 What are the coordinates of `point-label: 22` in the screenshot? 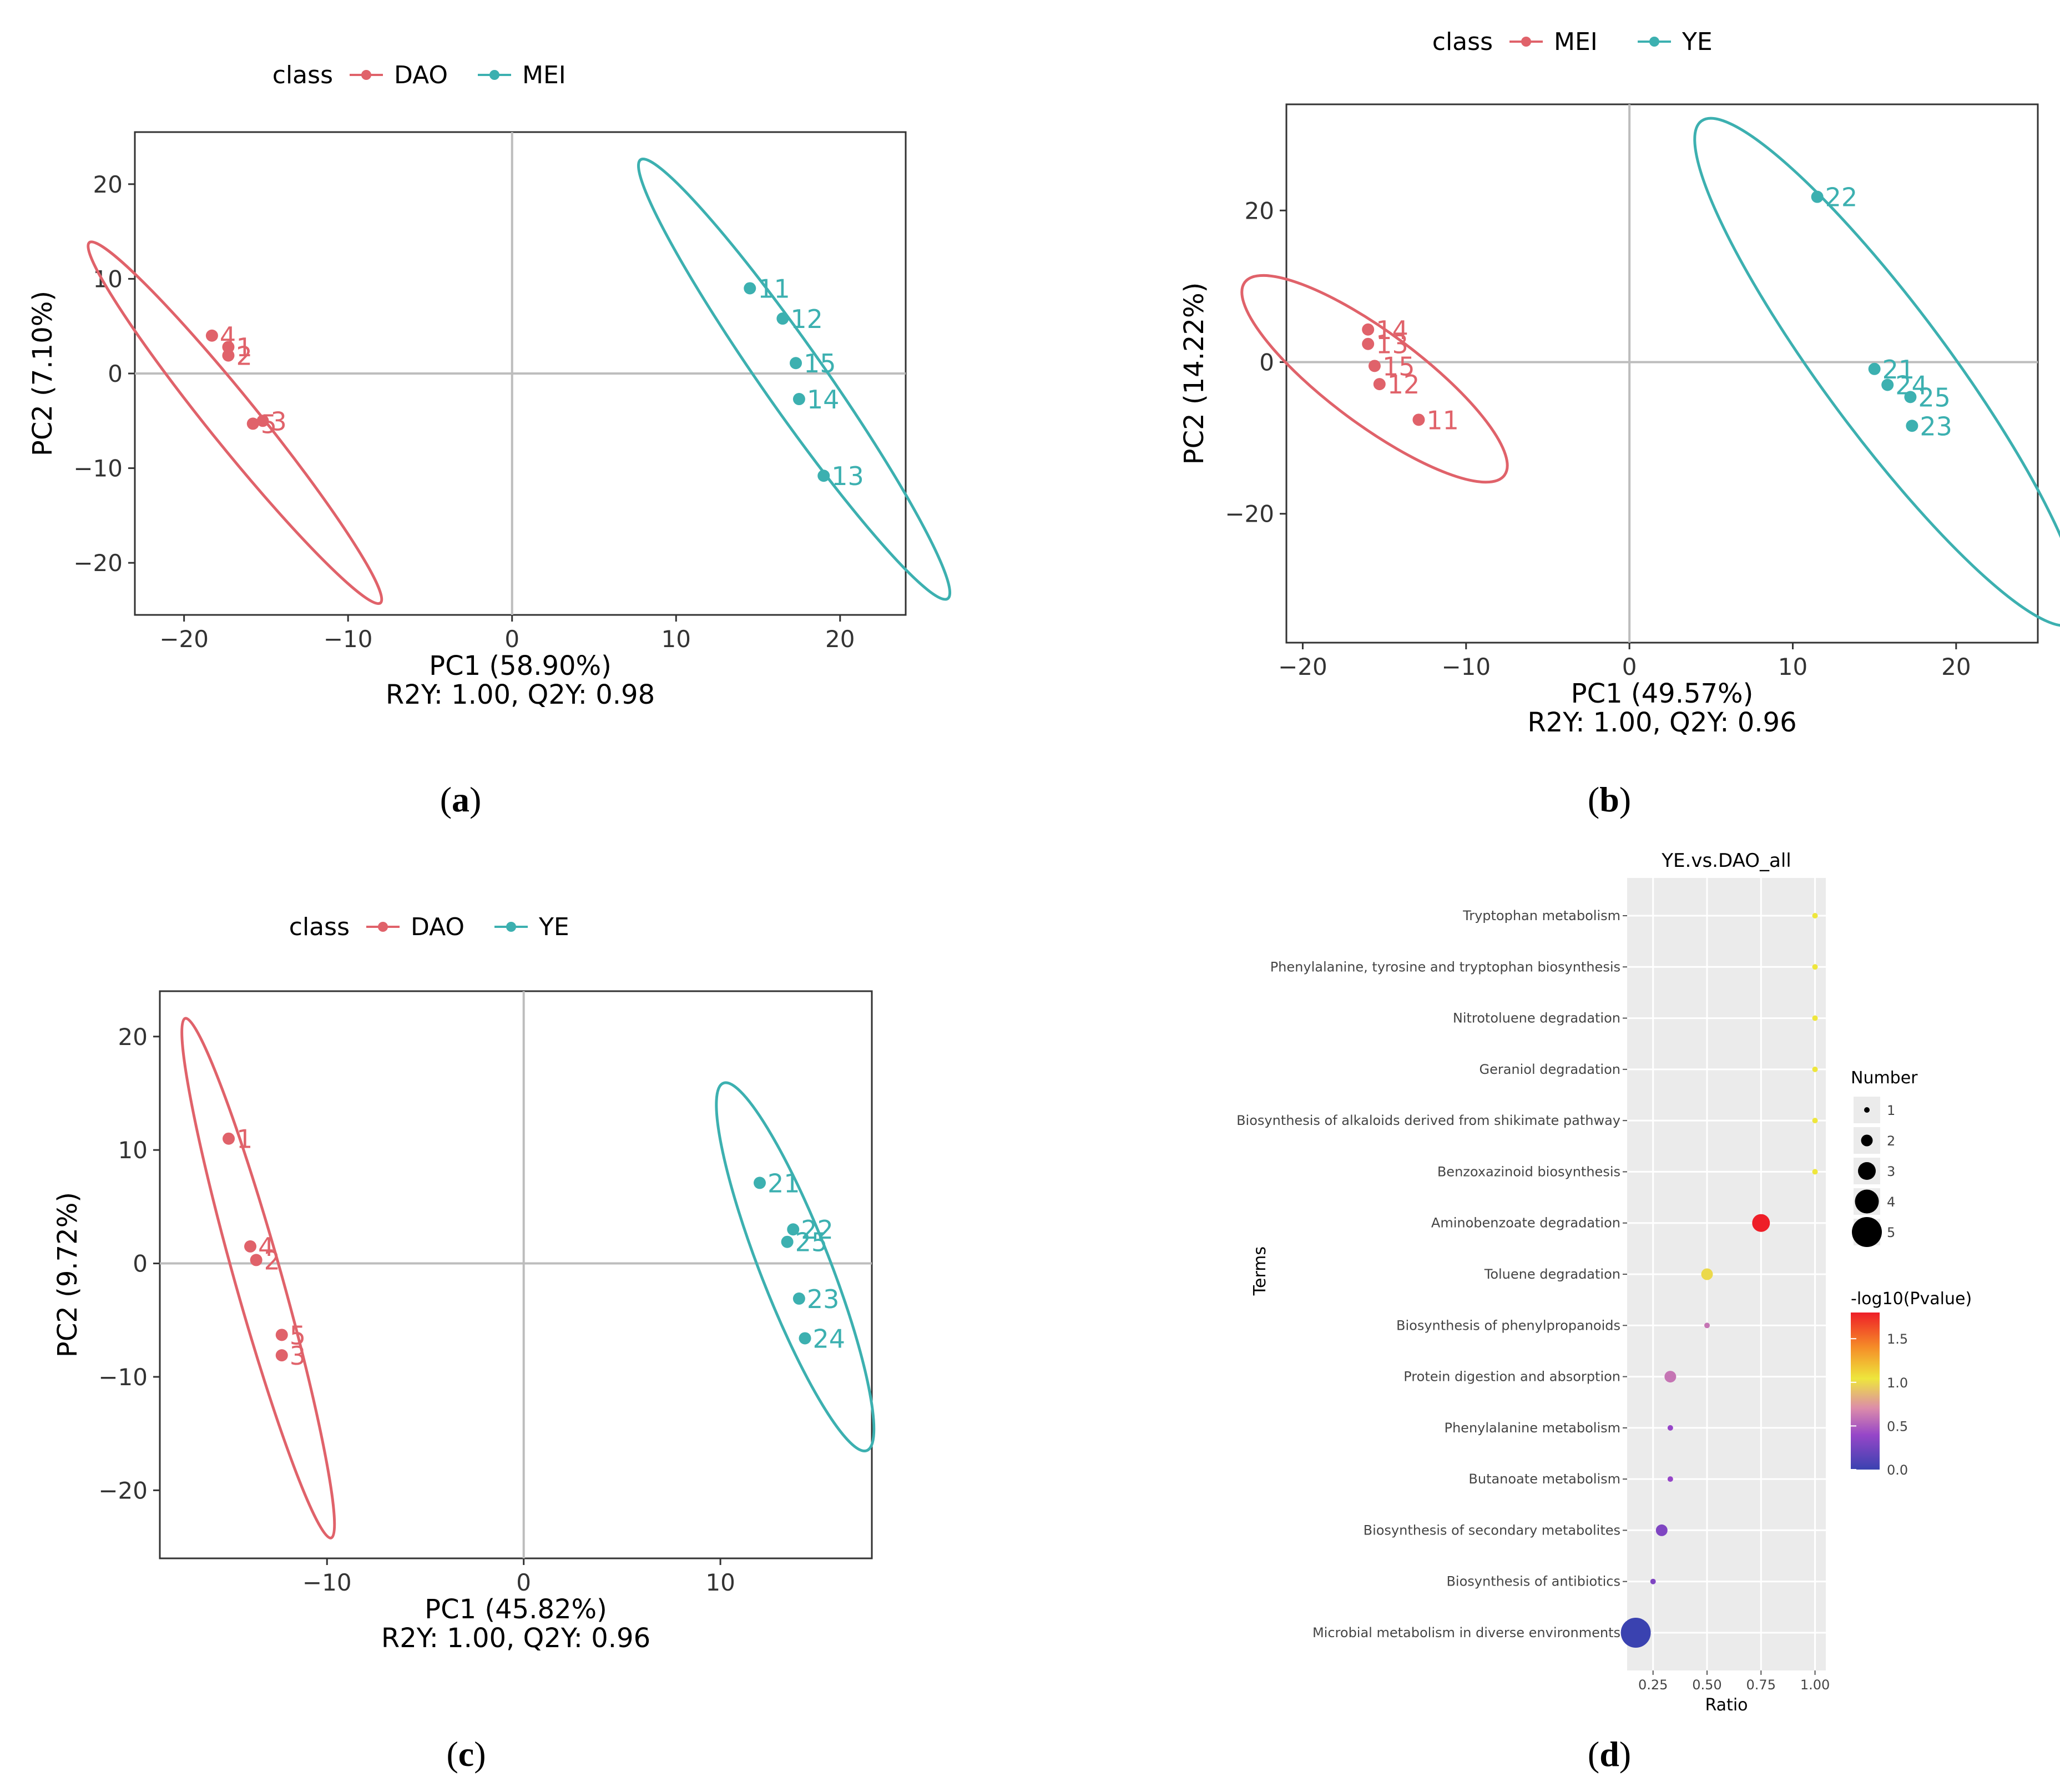 It's located at (817, 1230).